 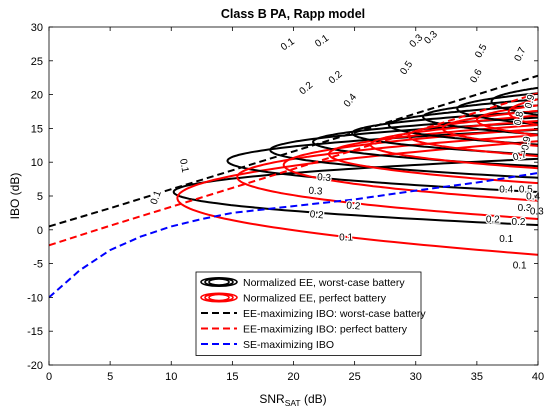 I want to click on y-tick-label: 30, so click(x=37, y=28).